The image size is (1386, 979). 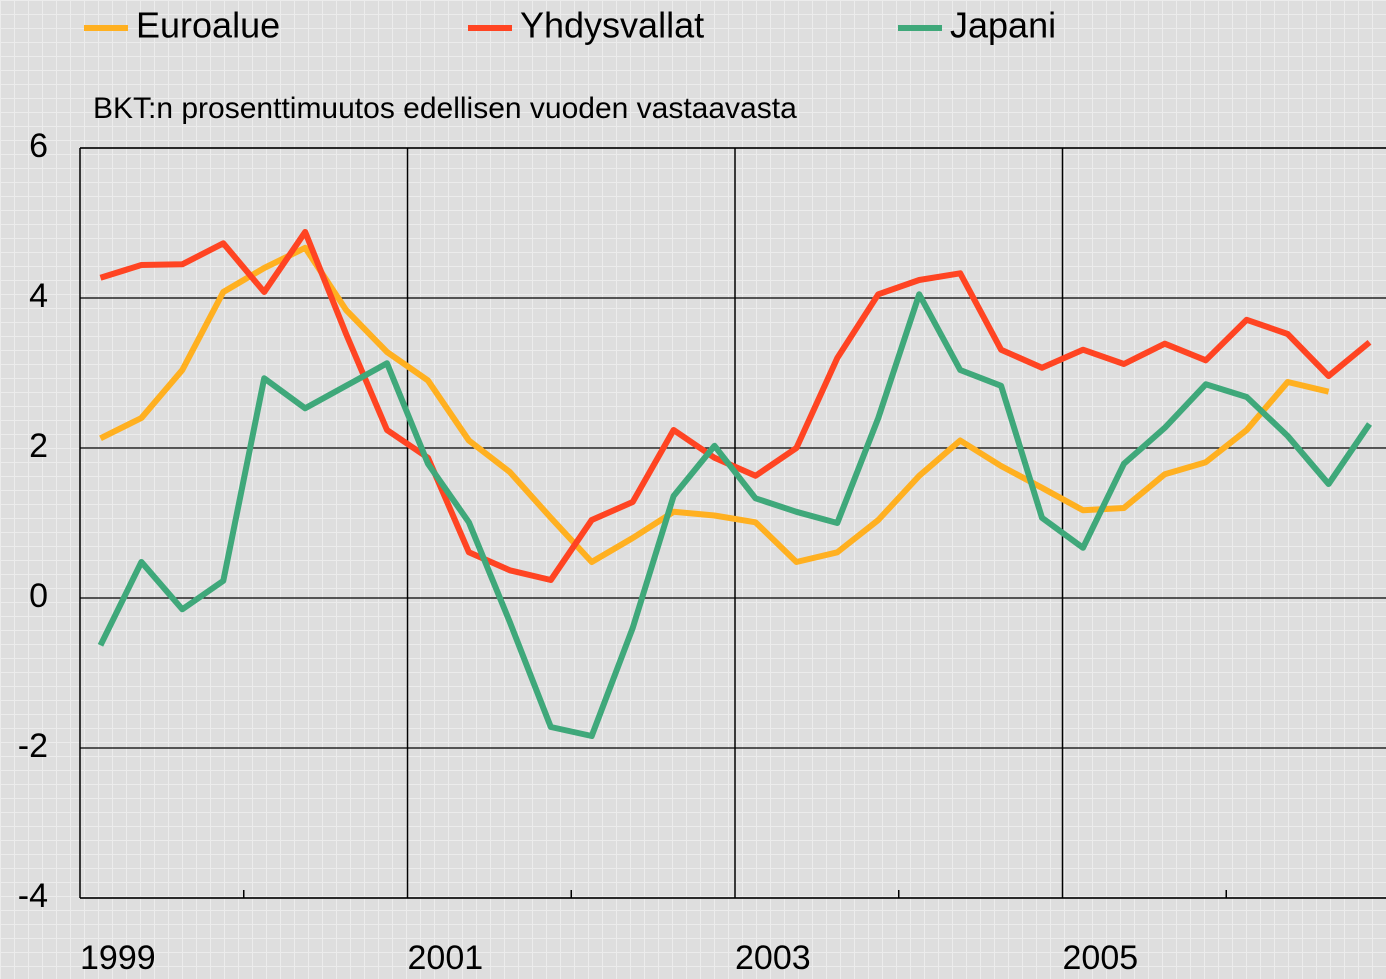 What do you see at coordinates (612, 25) in the screenshot?
I see `legend-label: Yhdysvallat` at bounding box center [612, 25].